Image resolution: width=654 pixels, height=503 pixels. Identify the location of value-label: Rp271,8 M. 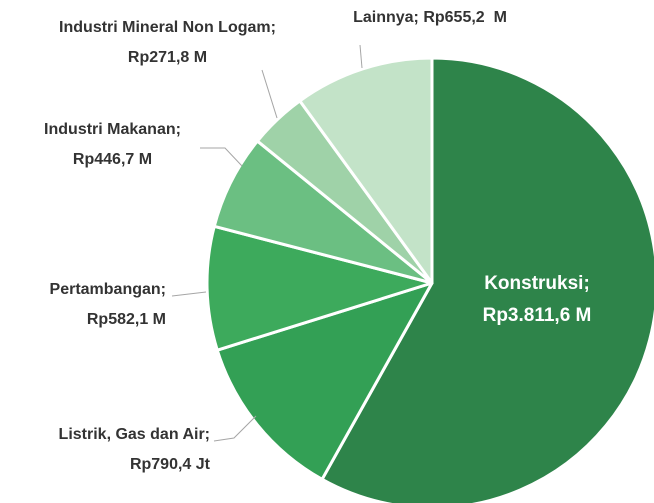
(167, 57).